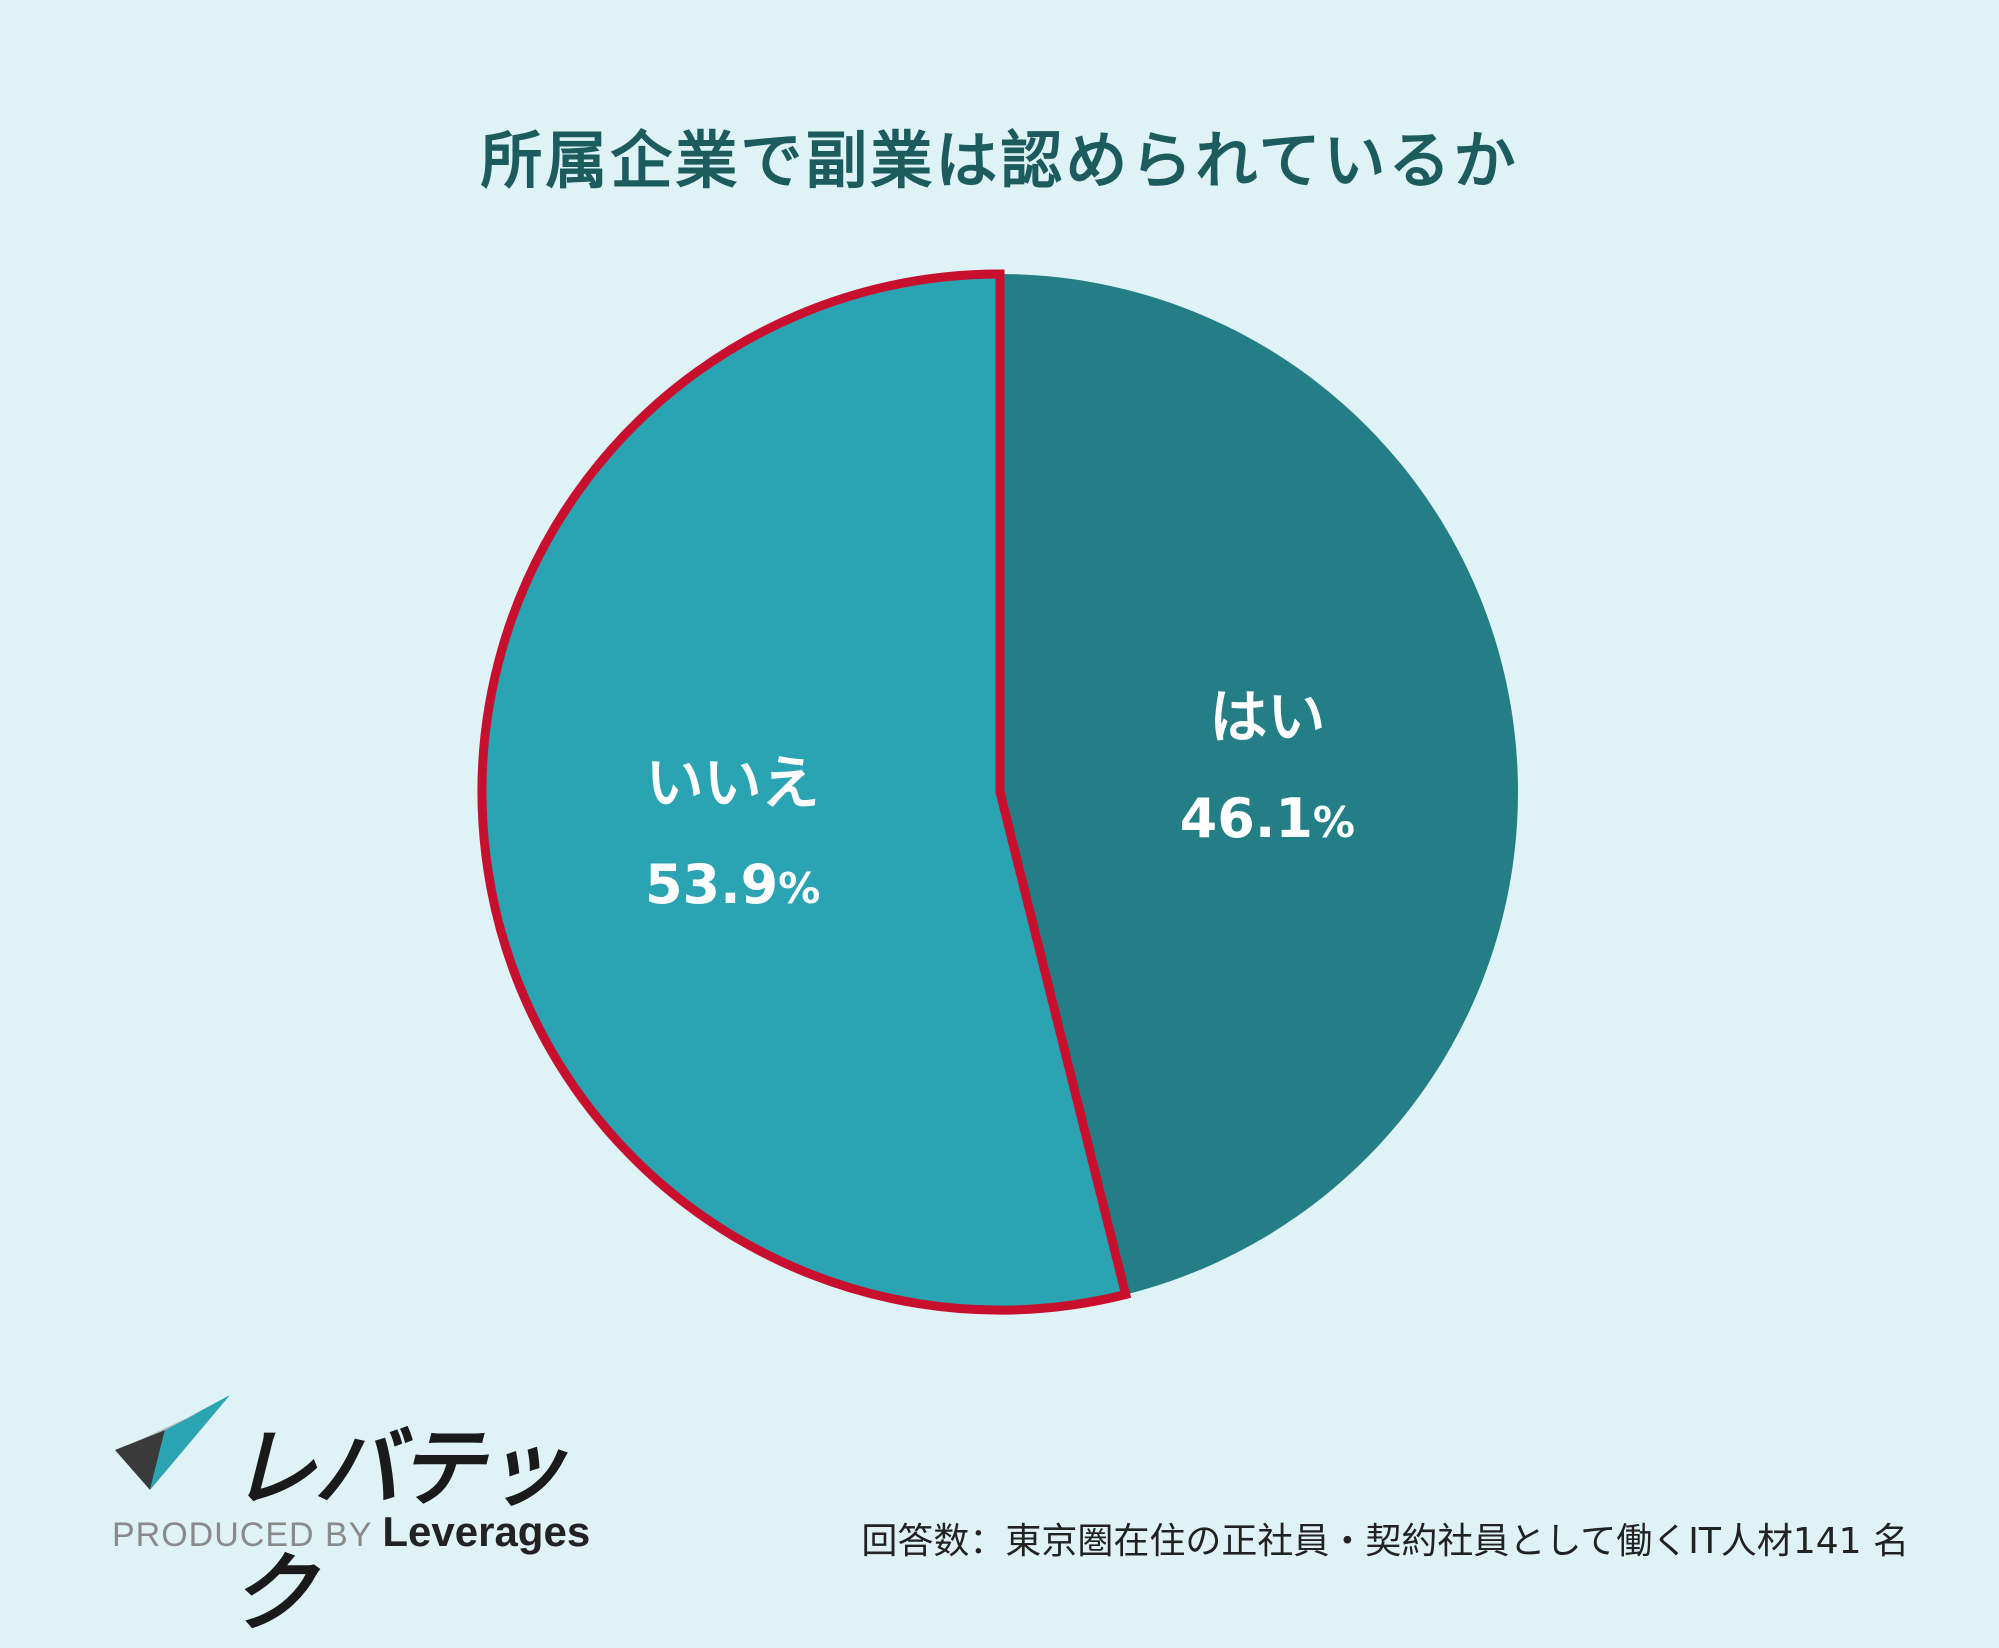 The width and height of the screenshot is (1999, 1648). I want to click on chart-title: 所属企業で副業は認められているか, so click(999, 160).